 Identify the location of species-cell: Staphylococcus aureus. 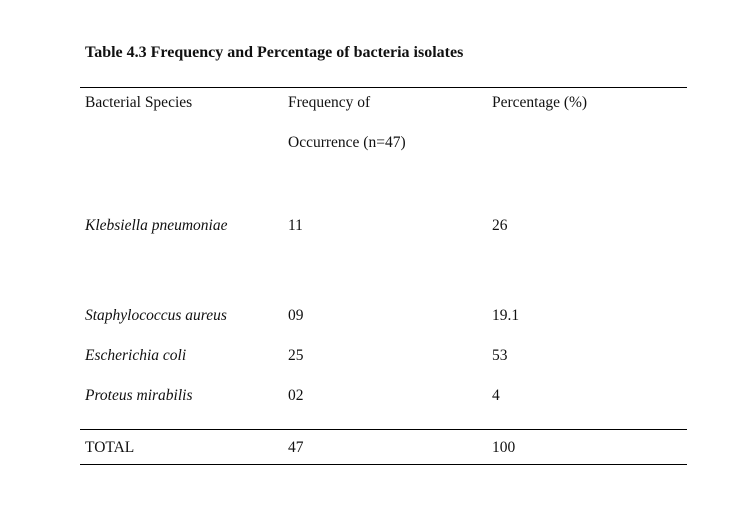
(156, 315).